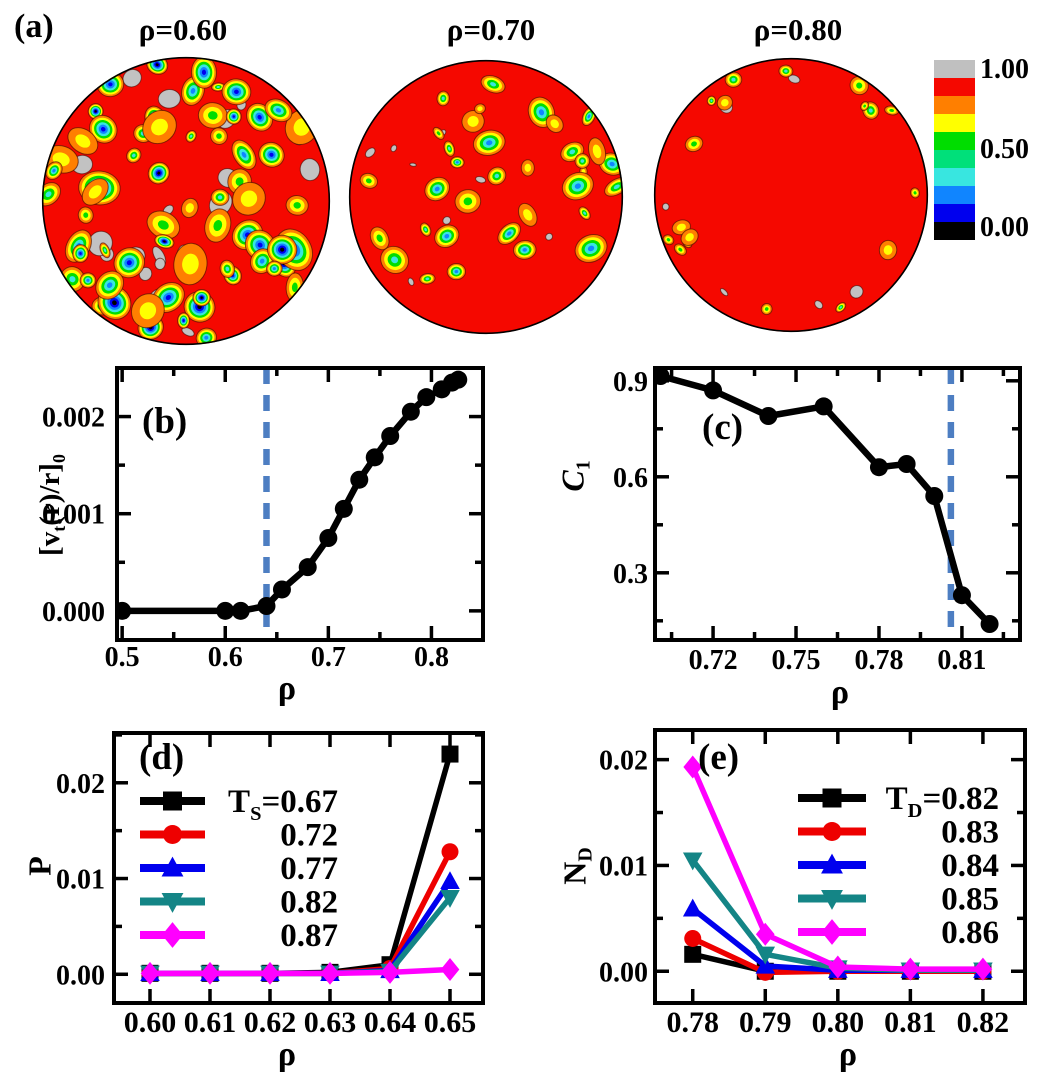  What do you see at coordinates (165, 421) in the screenshot?
I see `panel-b-label: (b)` at bounding box center [165, 421].